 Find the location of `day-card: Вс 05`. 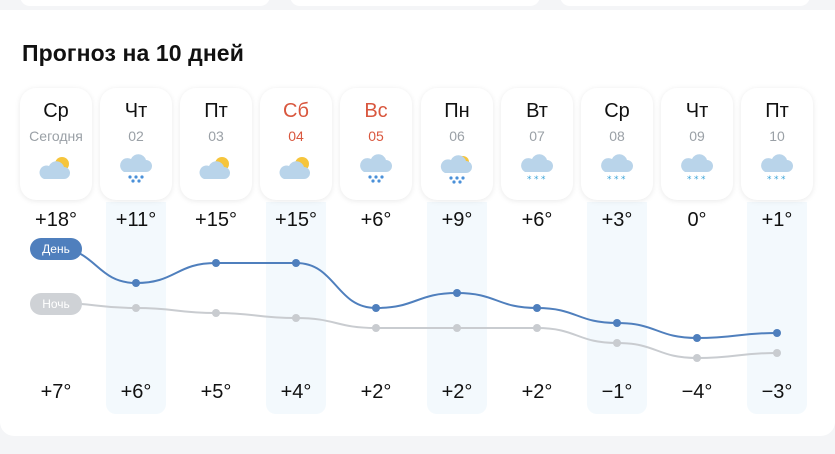

day-card: Вс 05 is located at coordinates (376, 144).